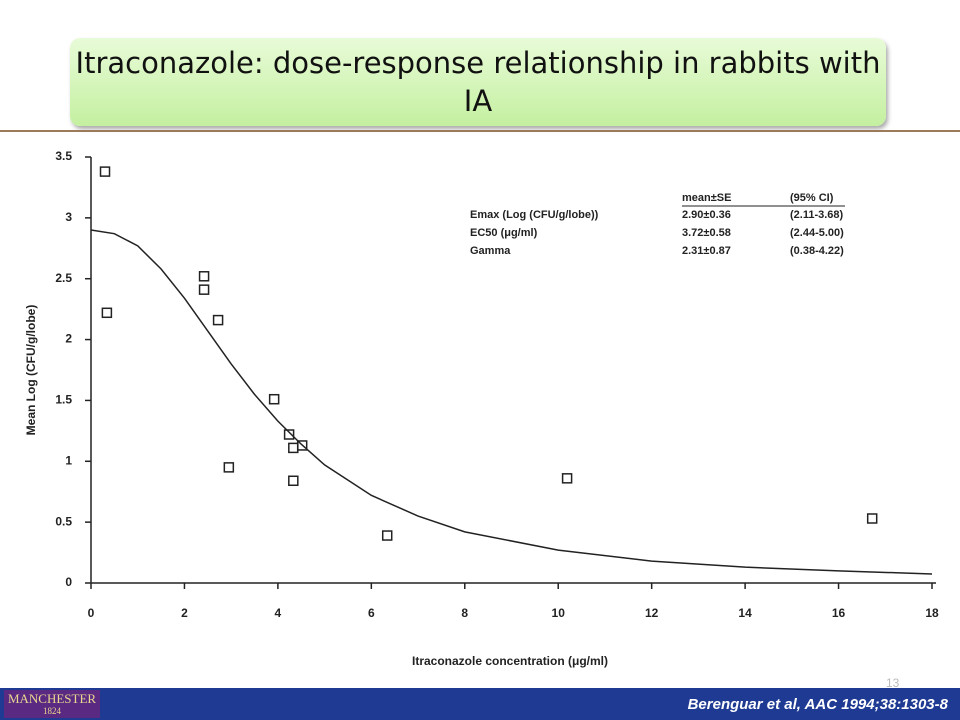 This screenshot has width=960, height=720. Describe the element at coordinates (31, 370) in the screenshot. I see `y-axis-label: Mean Log (CFU/g/lobe)` at that location.